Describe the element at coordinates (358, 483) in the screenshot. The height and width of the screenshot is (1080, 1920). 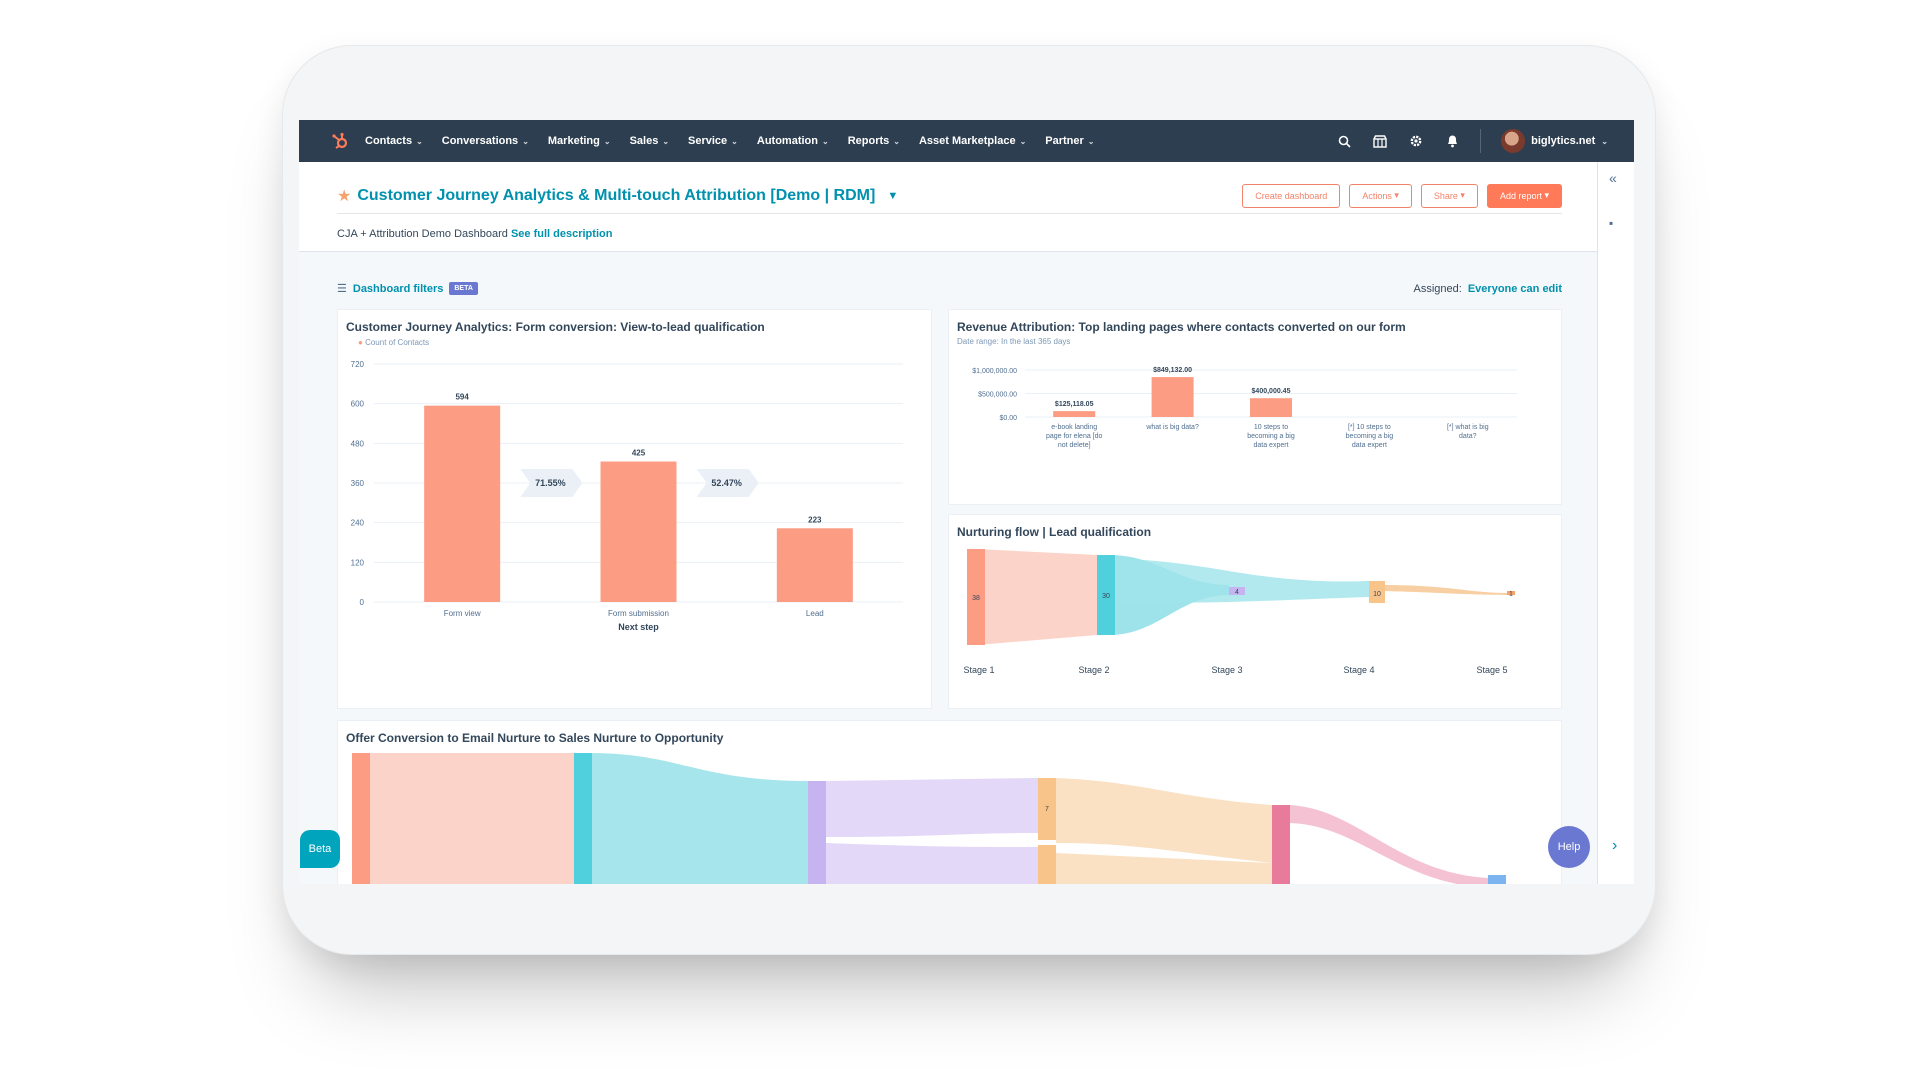
I see `y-tick-label: 360` at that location.